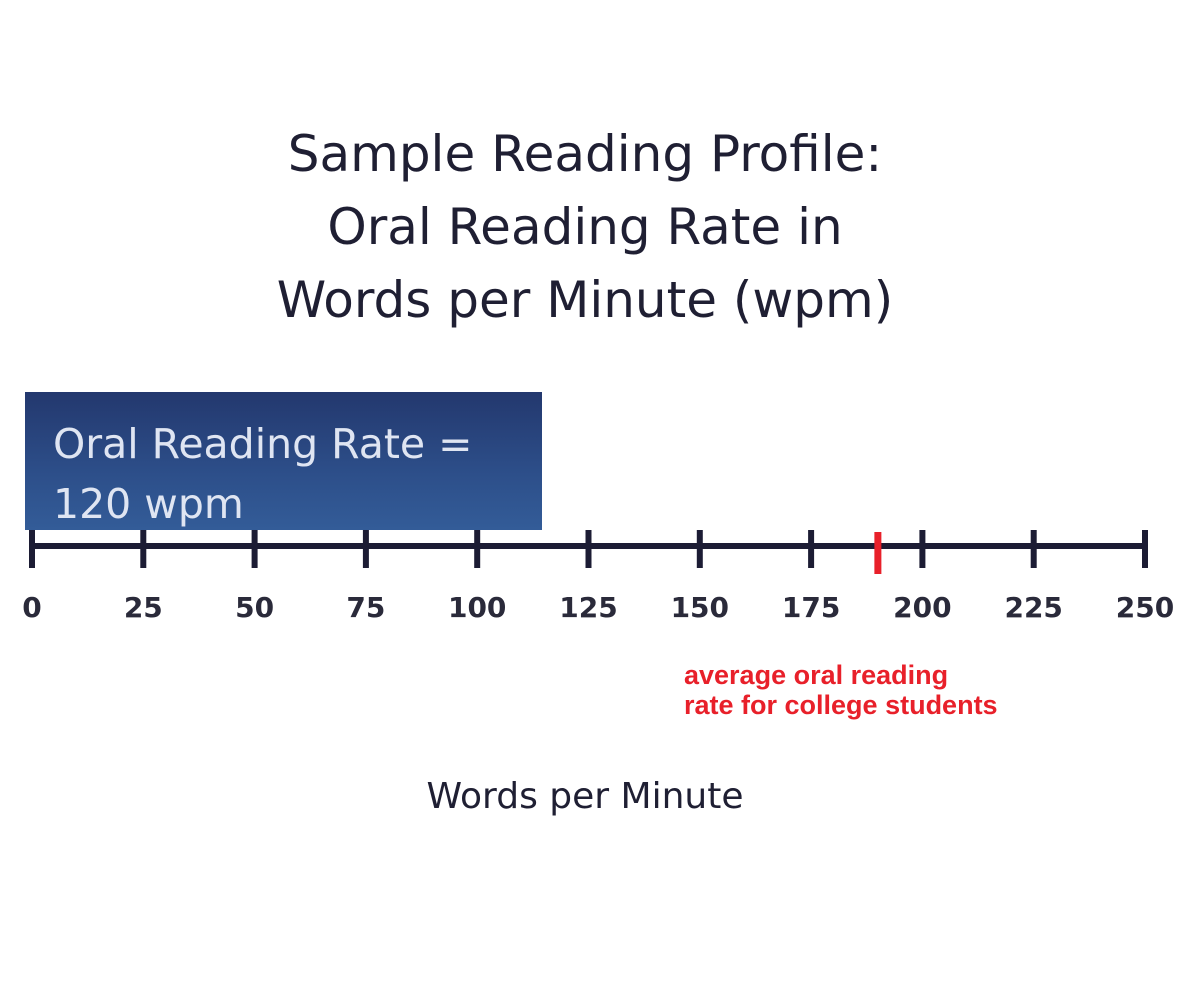  I want to click on marker-label-line-2: rate for college students, so click(841, 705).